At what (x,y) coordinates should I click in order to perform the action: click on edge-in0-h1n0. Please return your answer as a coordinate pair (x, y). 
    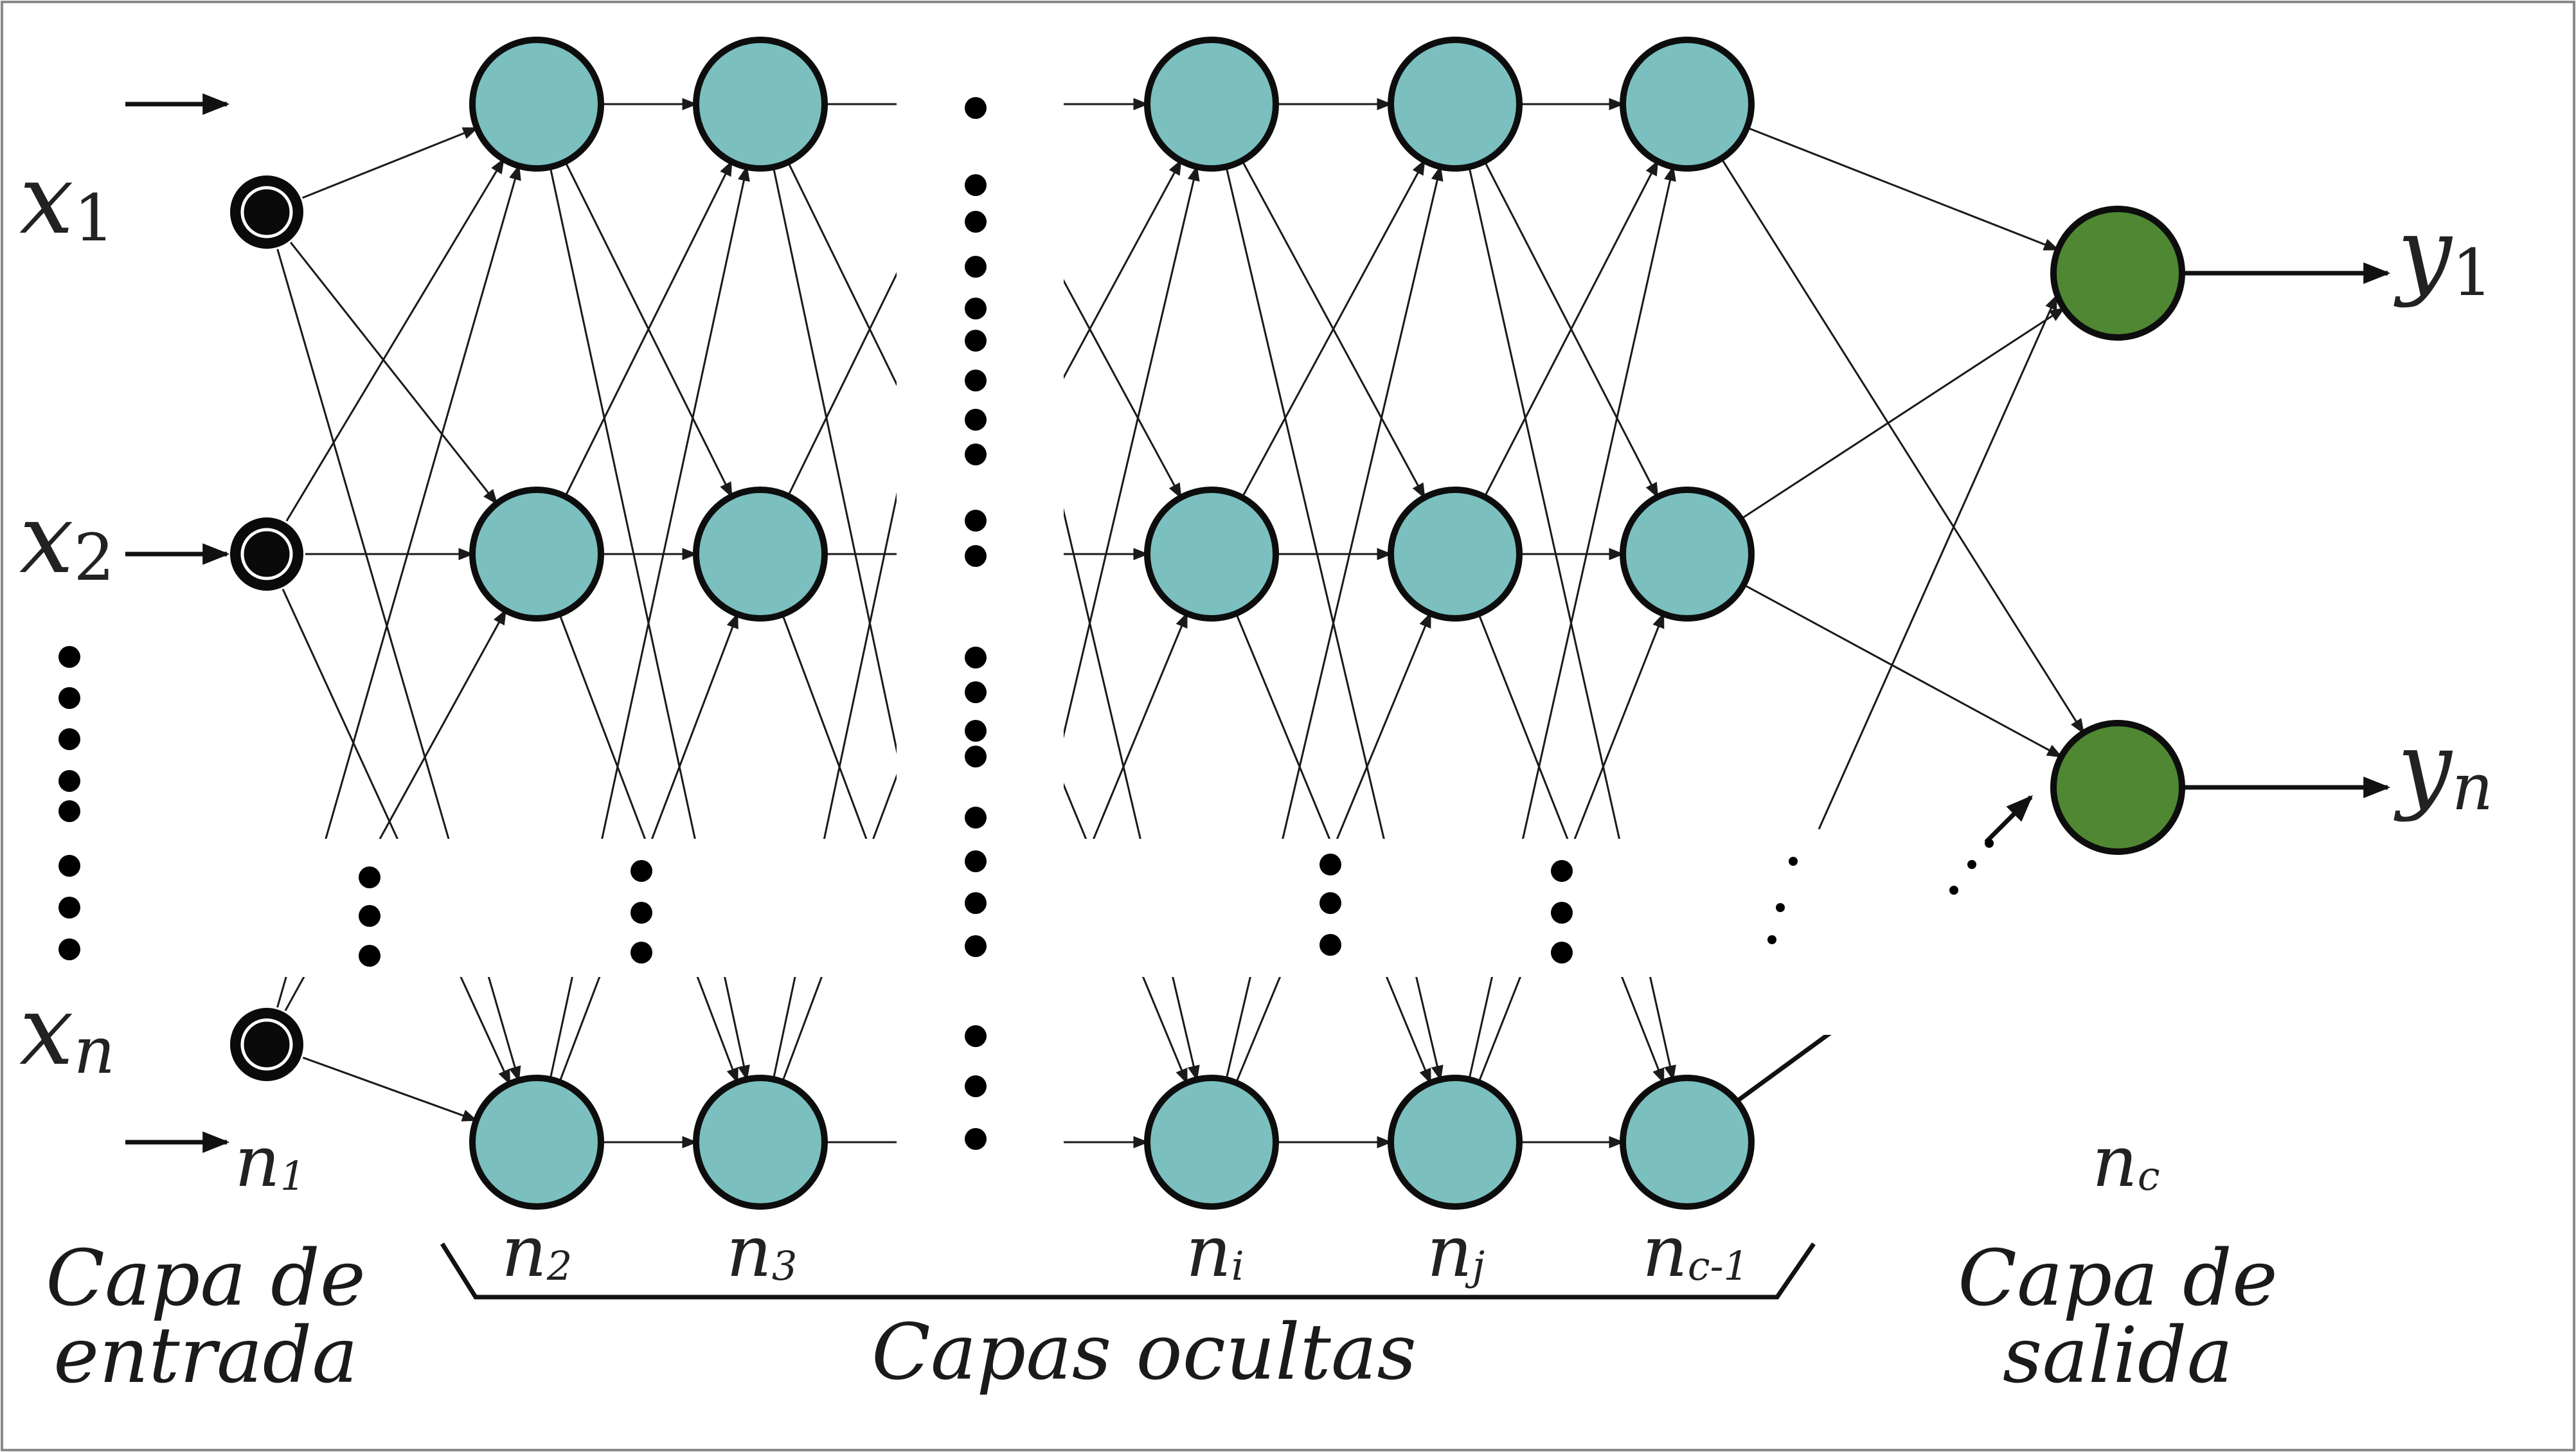
    Looking at the image, I should click on (390, 163).